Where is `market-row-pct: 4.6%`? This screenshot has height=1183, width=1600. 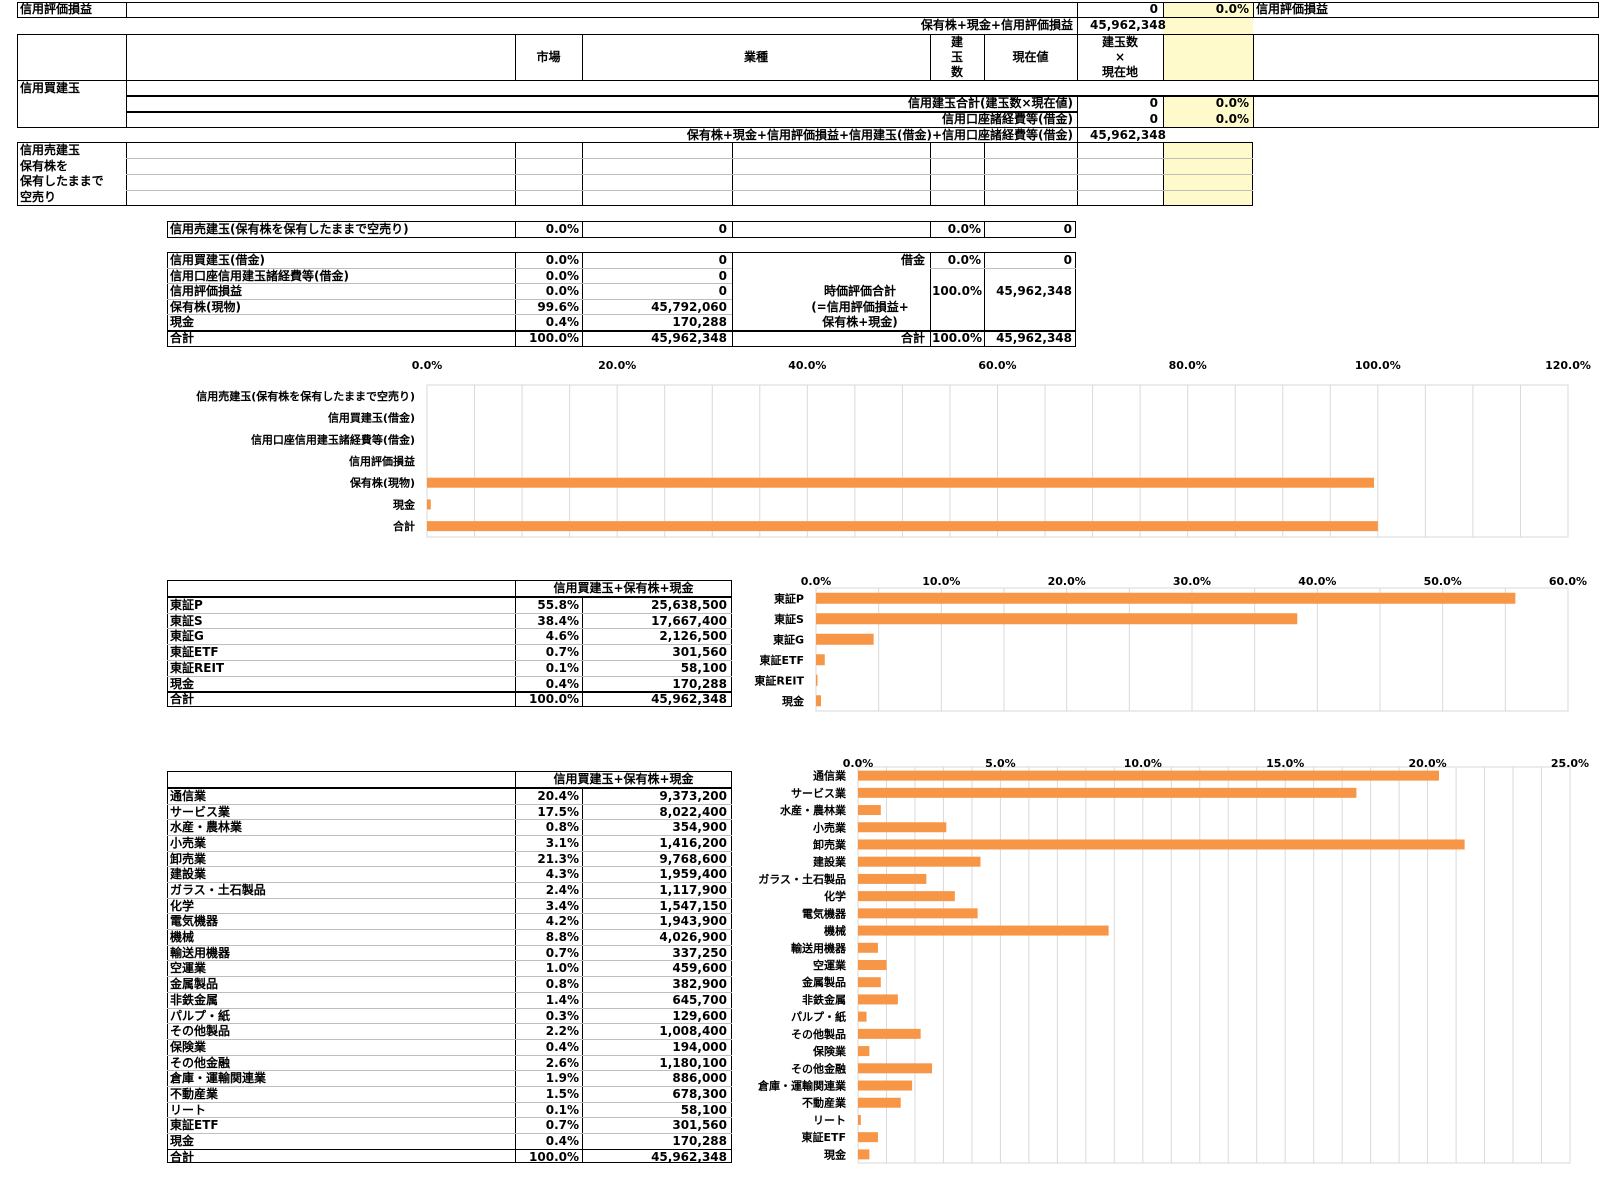
market-row-pct: 4.6% is located at coordinates (562, 636).